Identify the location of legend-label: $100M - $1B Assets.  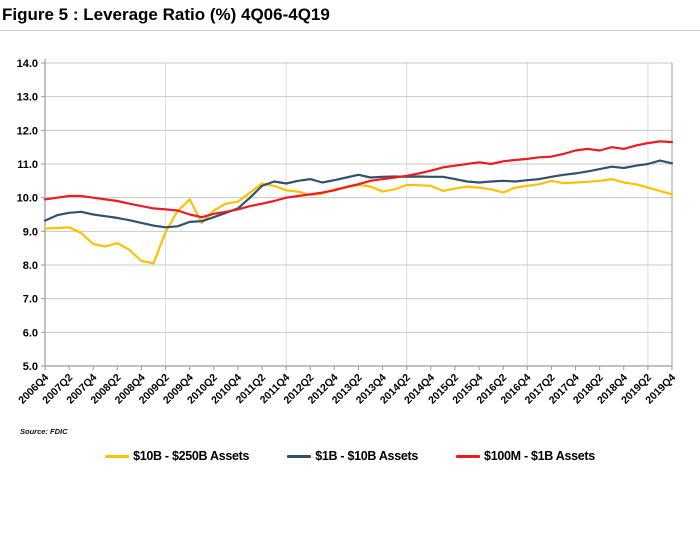
(539, 456).